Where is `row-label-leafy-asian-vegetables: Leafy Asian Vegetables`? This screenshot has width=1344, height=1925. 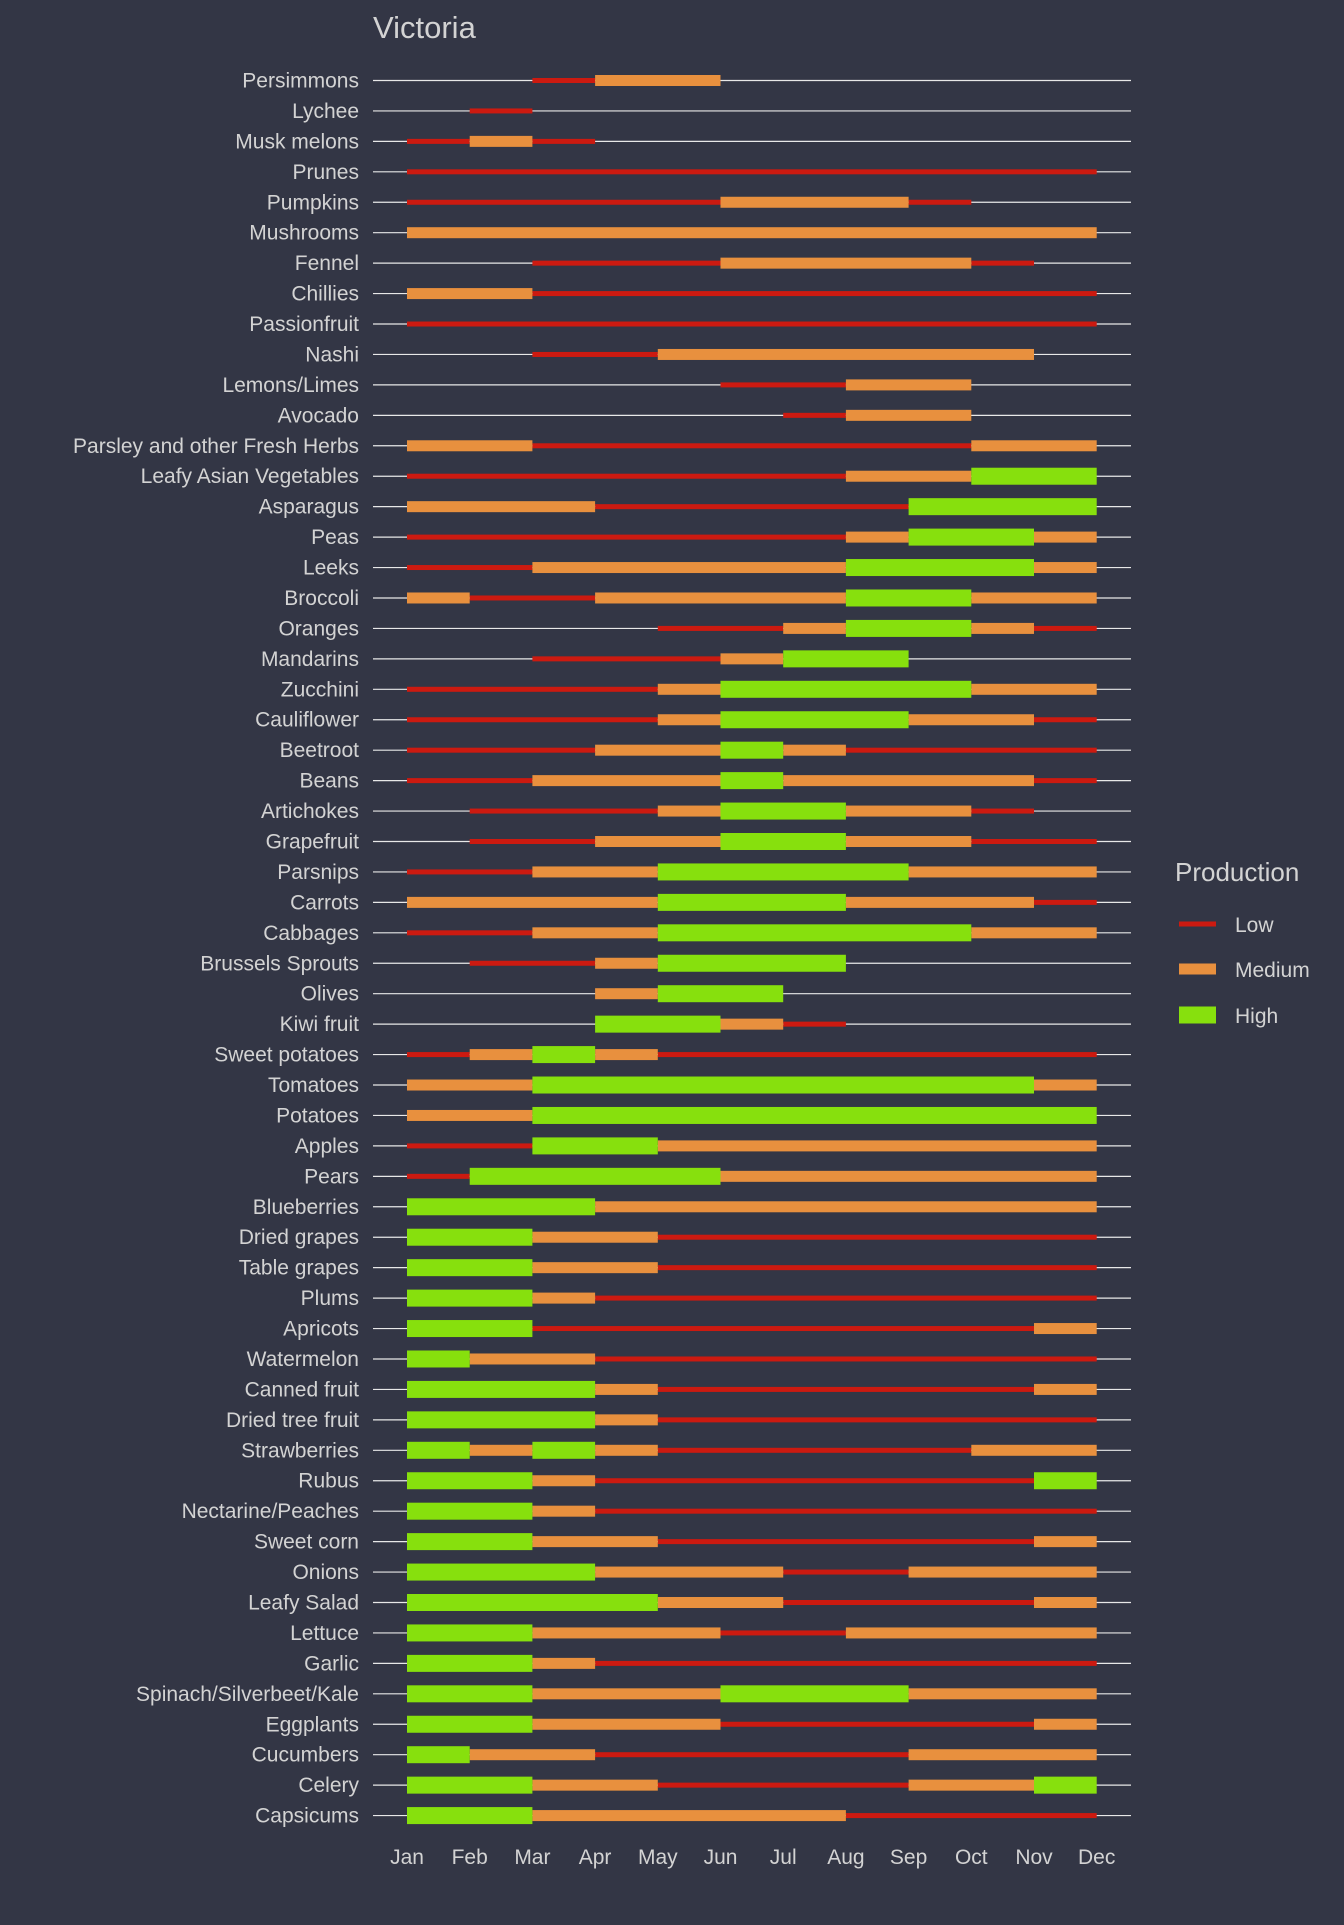 row-label-leafy-asian-vegetables: Leafy Asian Vegetables is located at coordinates (250, 476).